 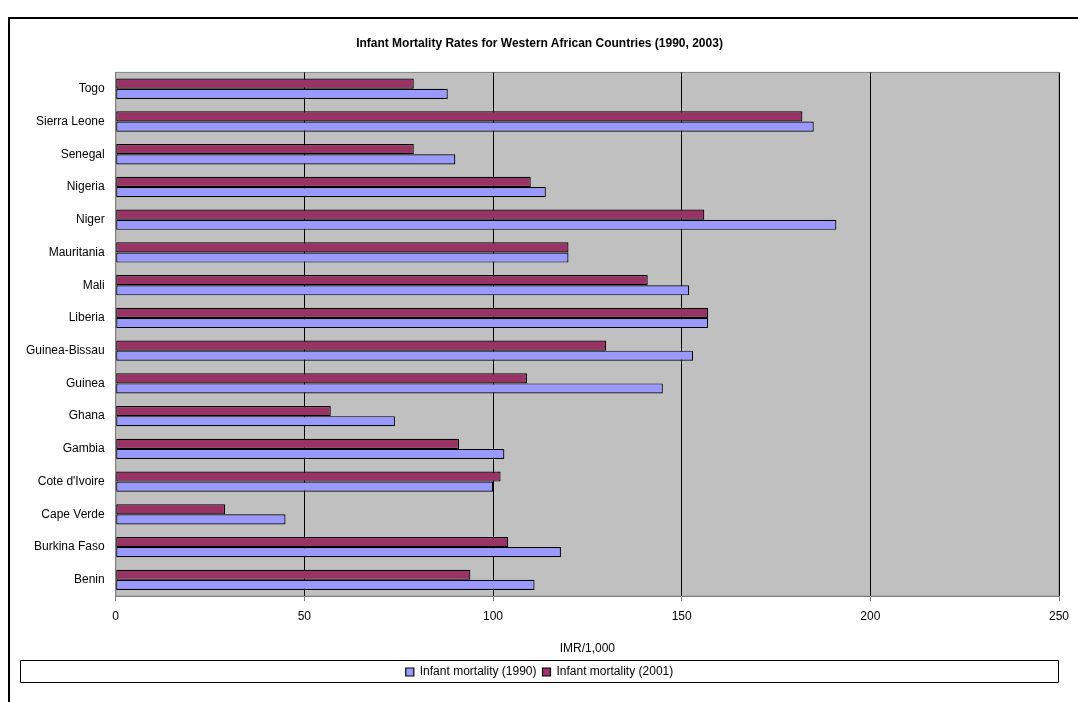 I want to click on y-tick-label: Ghana, so click(x=87, y=415).